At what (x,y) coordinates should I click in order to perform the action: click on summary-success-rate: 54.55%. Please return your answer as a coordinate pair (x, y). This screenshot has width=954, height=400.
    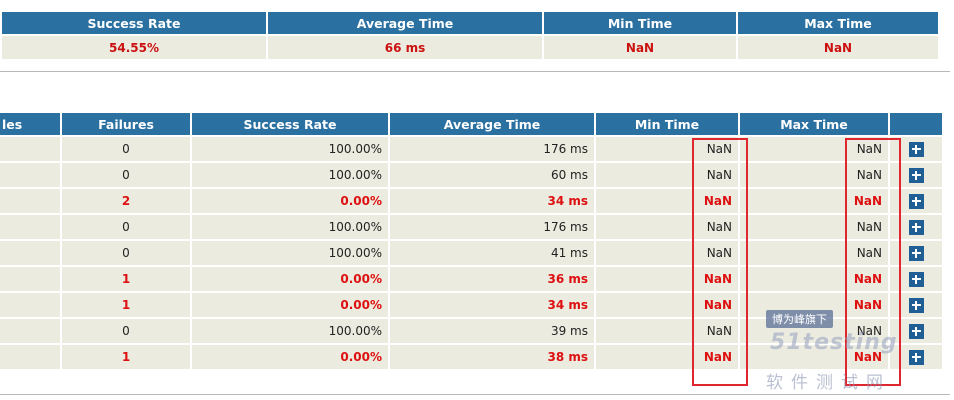
    Looking at the image, I should click on (134, 47).